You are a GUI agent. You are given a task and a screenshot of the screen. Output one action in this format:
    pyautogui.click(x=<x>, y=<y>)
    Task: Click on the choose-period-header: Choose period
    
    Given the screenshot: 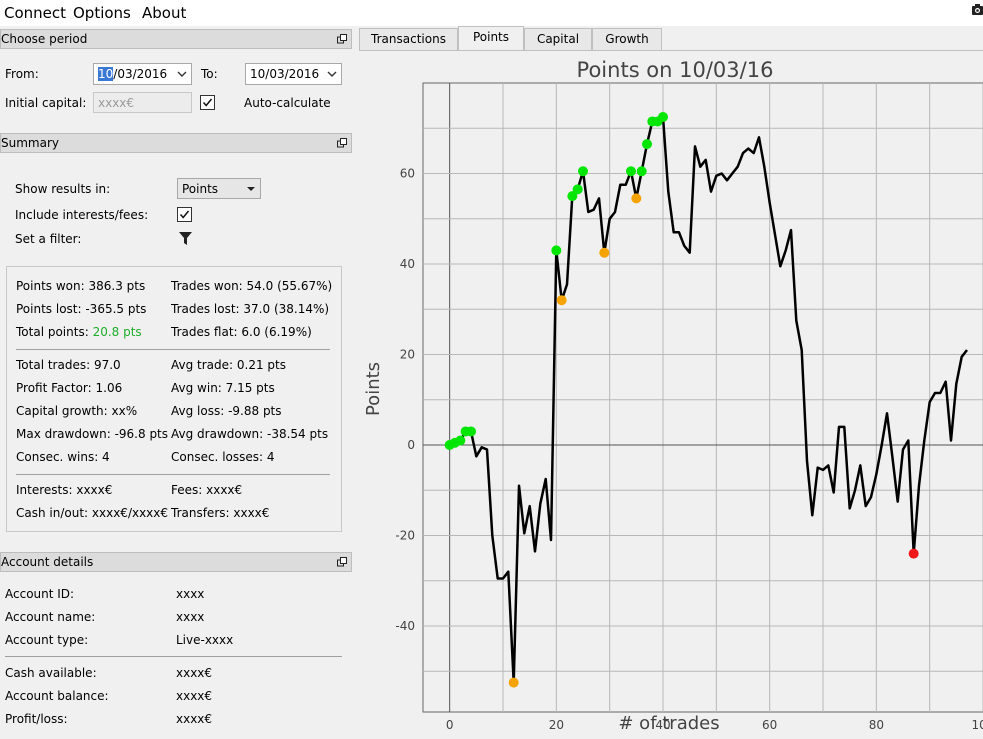 What is the action you would take?
    pyautogui.click(x=176, y=39)
    